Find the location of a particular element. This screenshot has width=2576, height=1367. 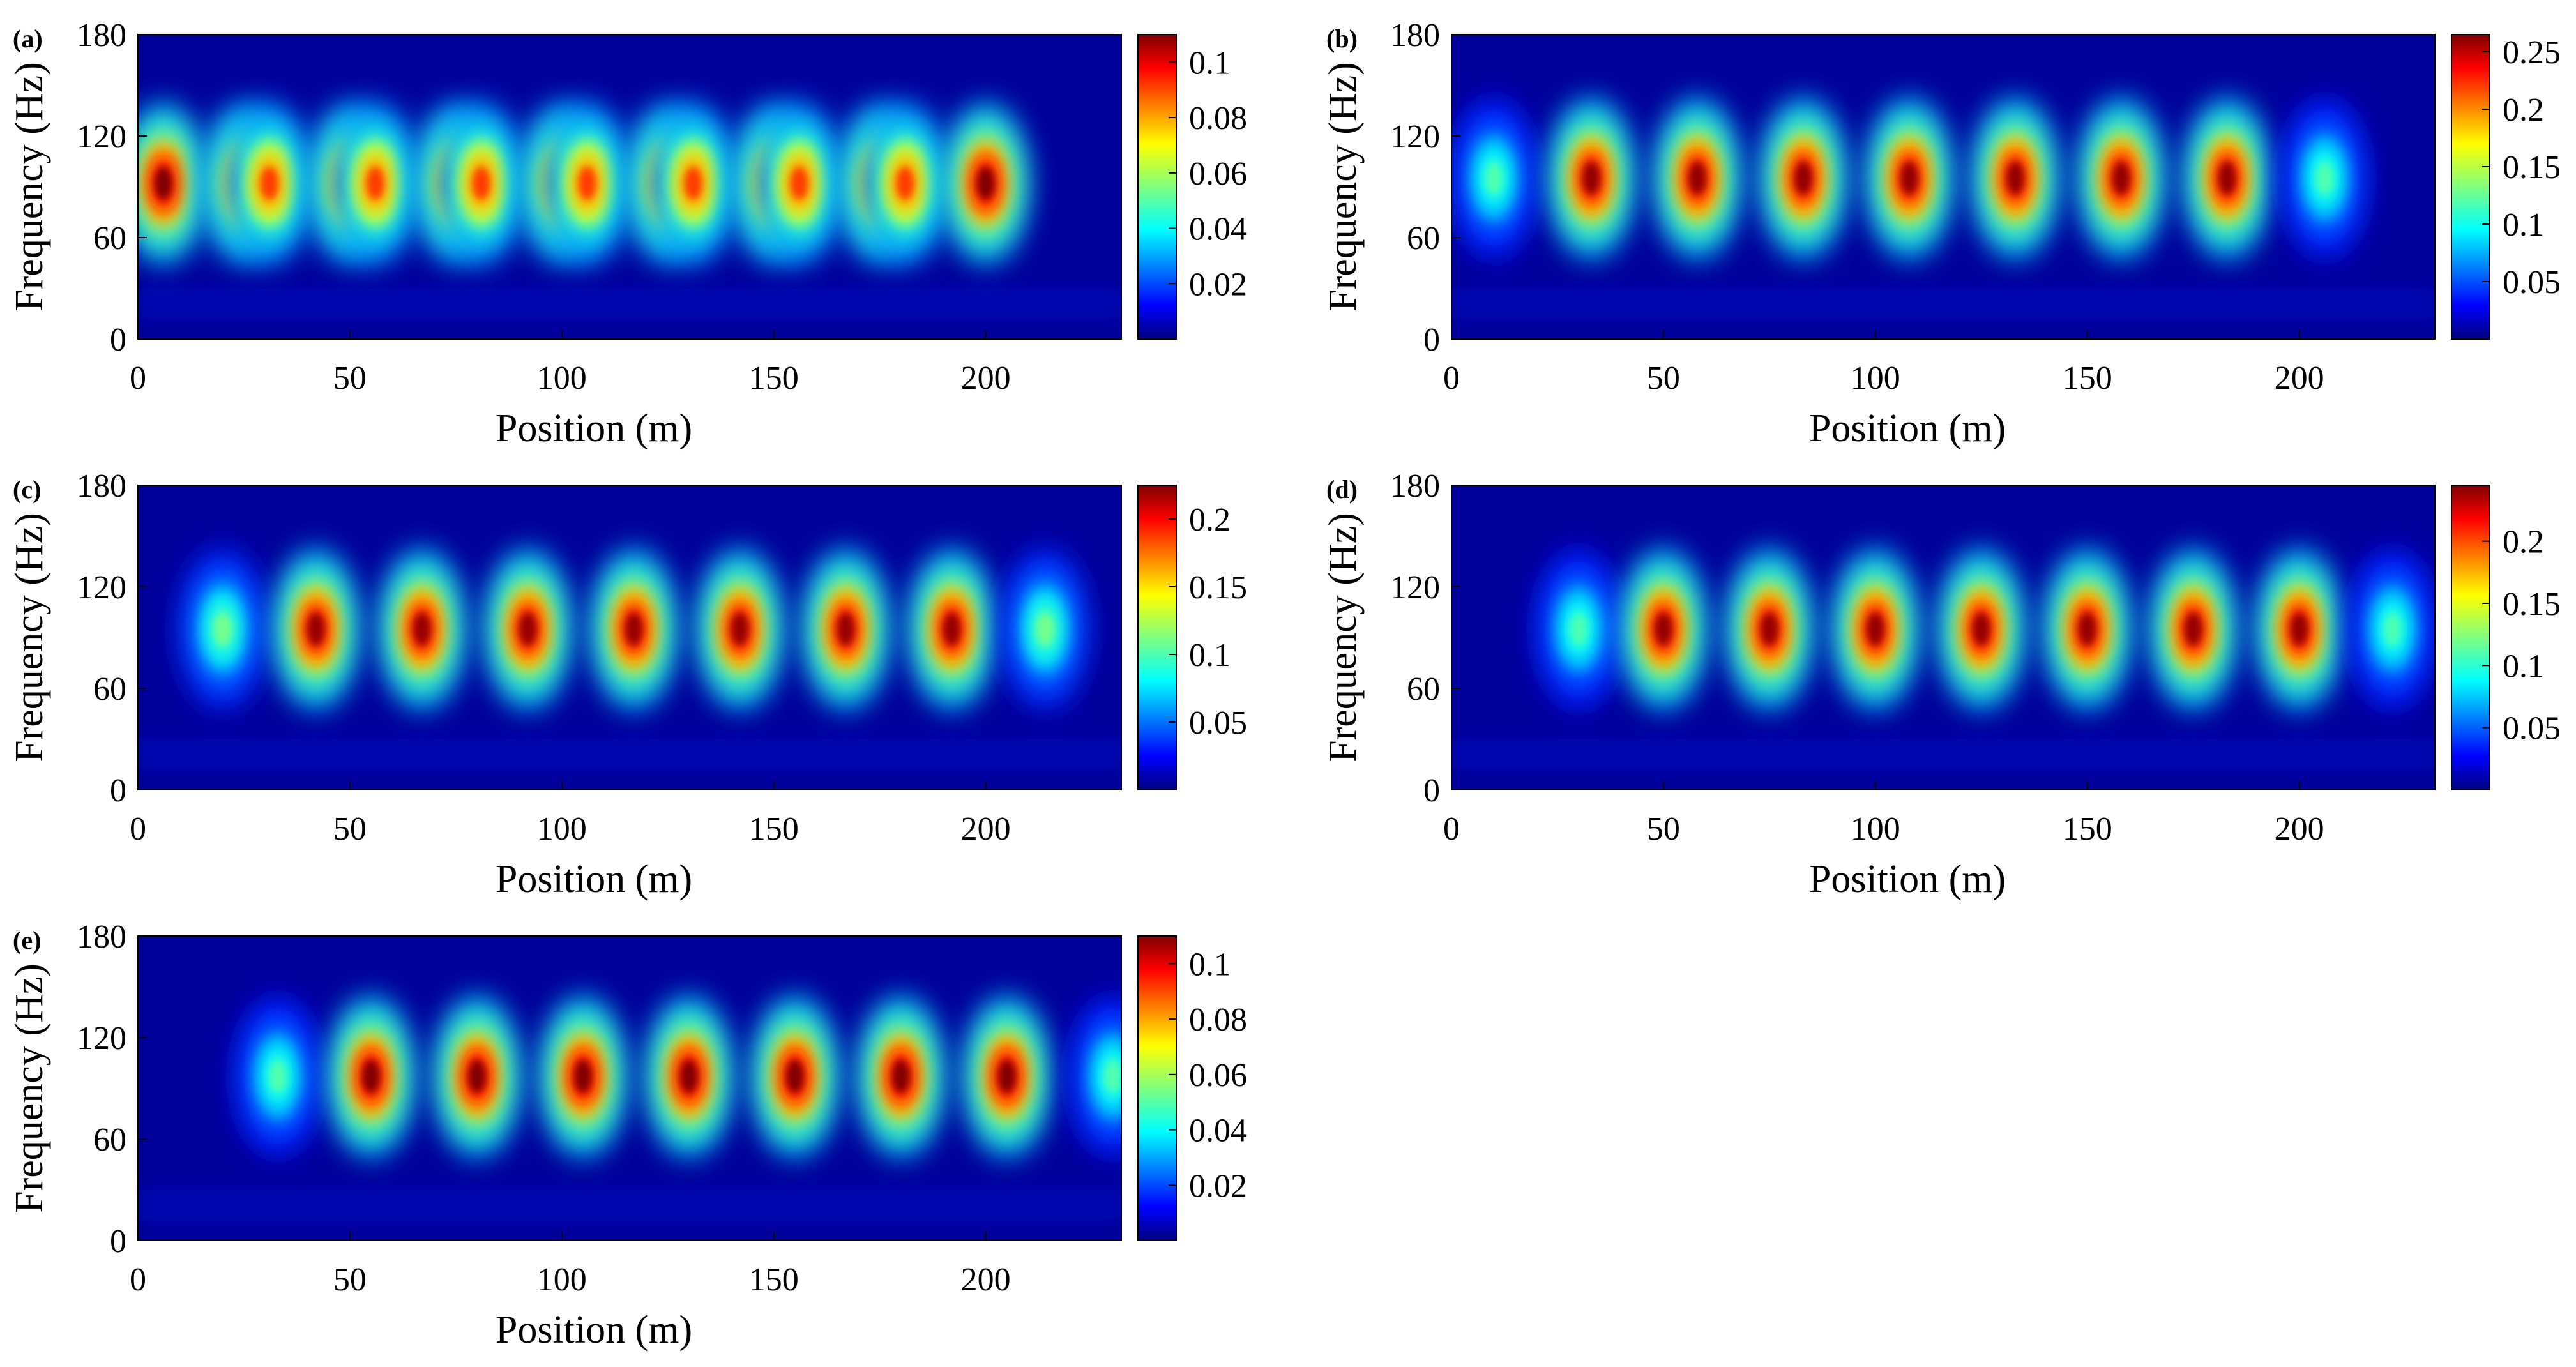

colorbar-tick-label: 0.2 is located at coordinates (2523, 542).